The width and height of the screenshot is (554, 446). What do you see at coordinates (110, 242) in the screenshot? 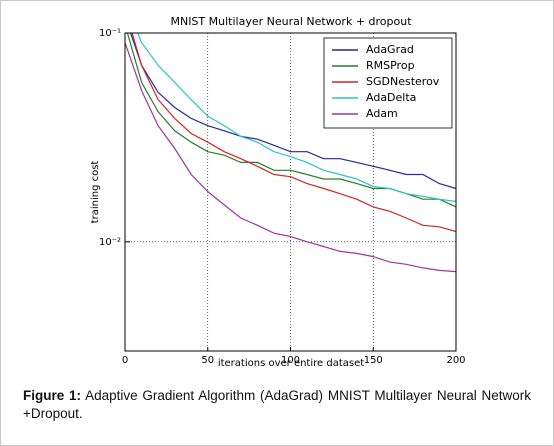
I see `y-tick-label: 10⁻²` at bounding box center [110, 242].